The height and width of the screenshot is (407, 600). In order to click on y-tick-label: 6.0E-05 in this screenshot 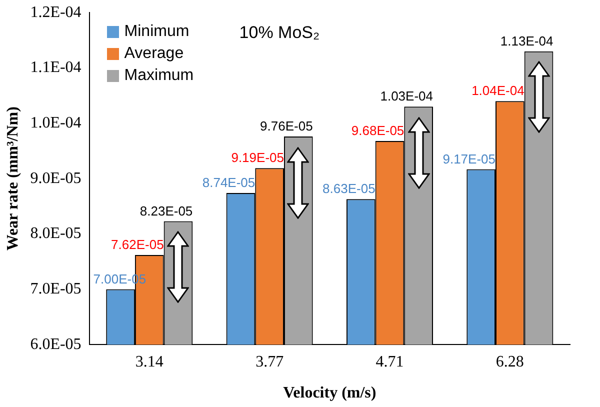, I will do `click(56, 344)`.